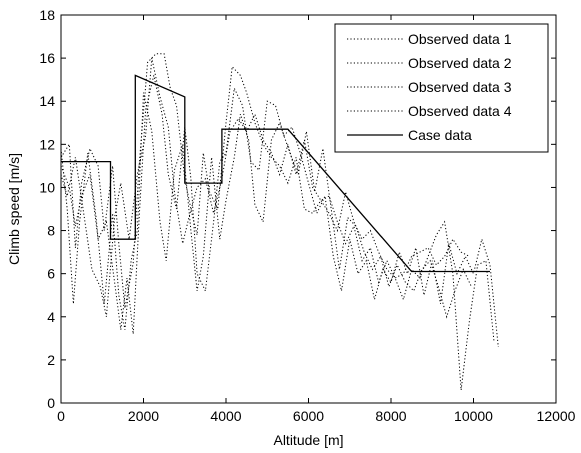 This screenshot has width=581, height=453. I want to click on legend-label-4: Observed data 4, so click(460, 111).